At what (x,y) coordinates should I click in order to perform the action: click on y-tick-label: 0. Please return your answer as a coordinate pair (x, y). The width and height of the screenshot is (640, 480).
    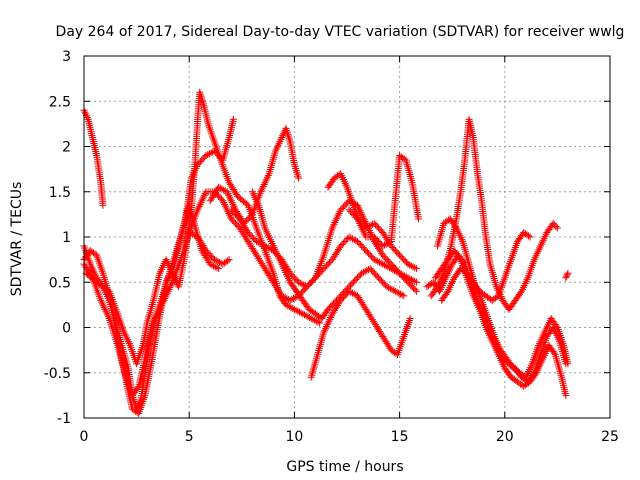
    Looking at the image, I should click on (66, 329).